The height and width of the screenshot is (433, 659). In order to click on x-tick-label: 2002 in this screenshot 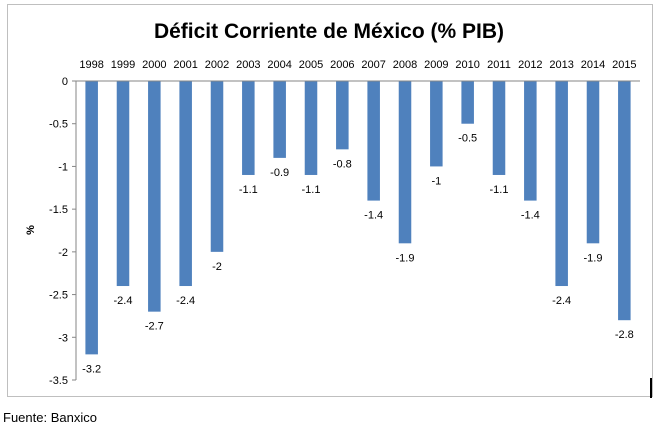, I will do `click(217, 65)`.